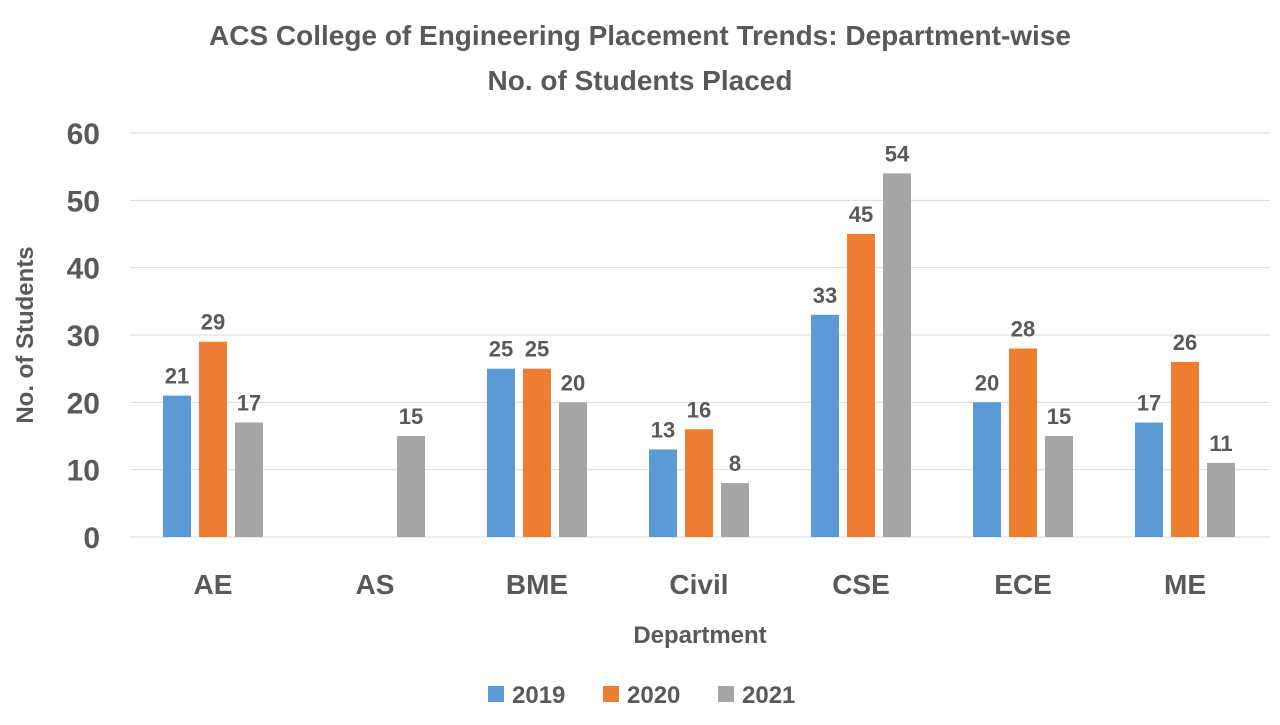 This screenshot has height=725, width=1280. What do you see at coordinates (611, 694) in the screenshot?
I see `legend-swatch-2020` at bounding box center [611, 694].